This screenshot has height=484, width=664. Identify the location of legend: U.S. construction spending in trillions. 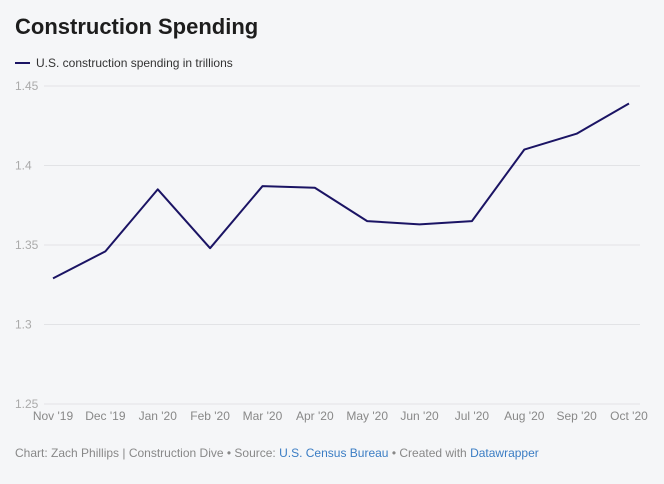
(124, 63).